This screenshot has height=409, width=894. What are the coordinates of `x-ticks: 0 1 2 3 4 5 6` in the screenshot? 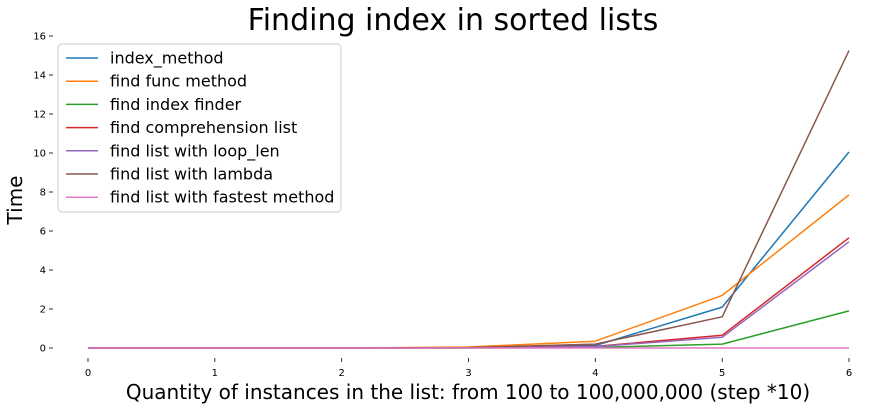 It's located at (468, 368).